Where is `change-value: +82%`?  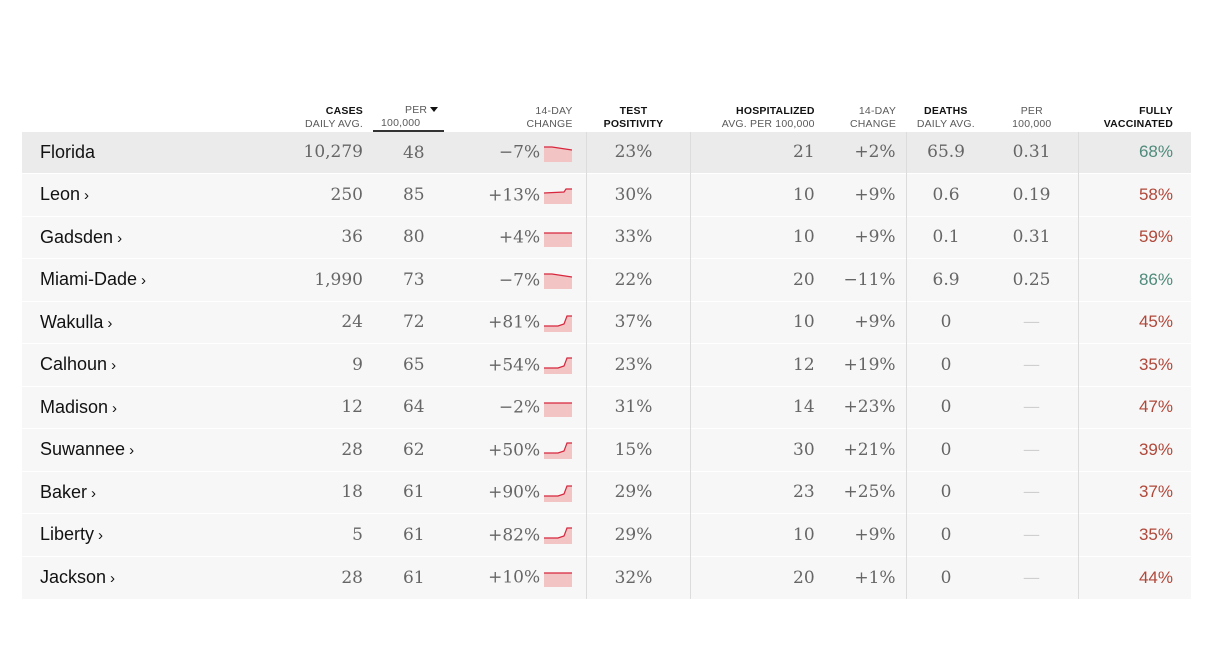
change-value: +82% is located at coordinates (514, 535).